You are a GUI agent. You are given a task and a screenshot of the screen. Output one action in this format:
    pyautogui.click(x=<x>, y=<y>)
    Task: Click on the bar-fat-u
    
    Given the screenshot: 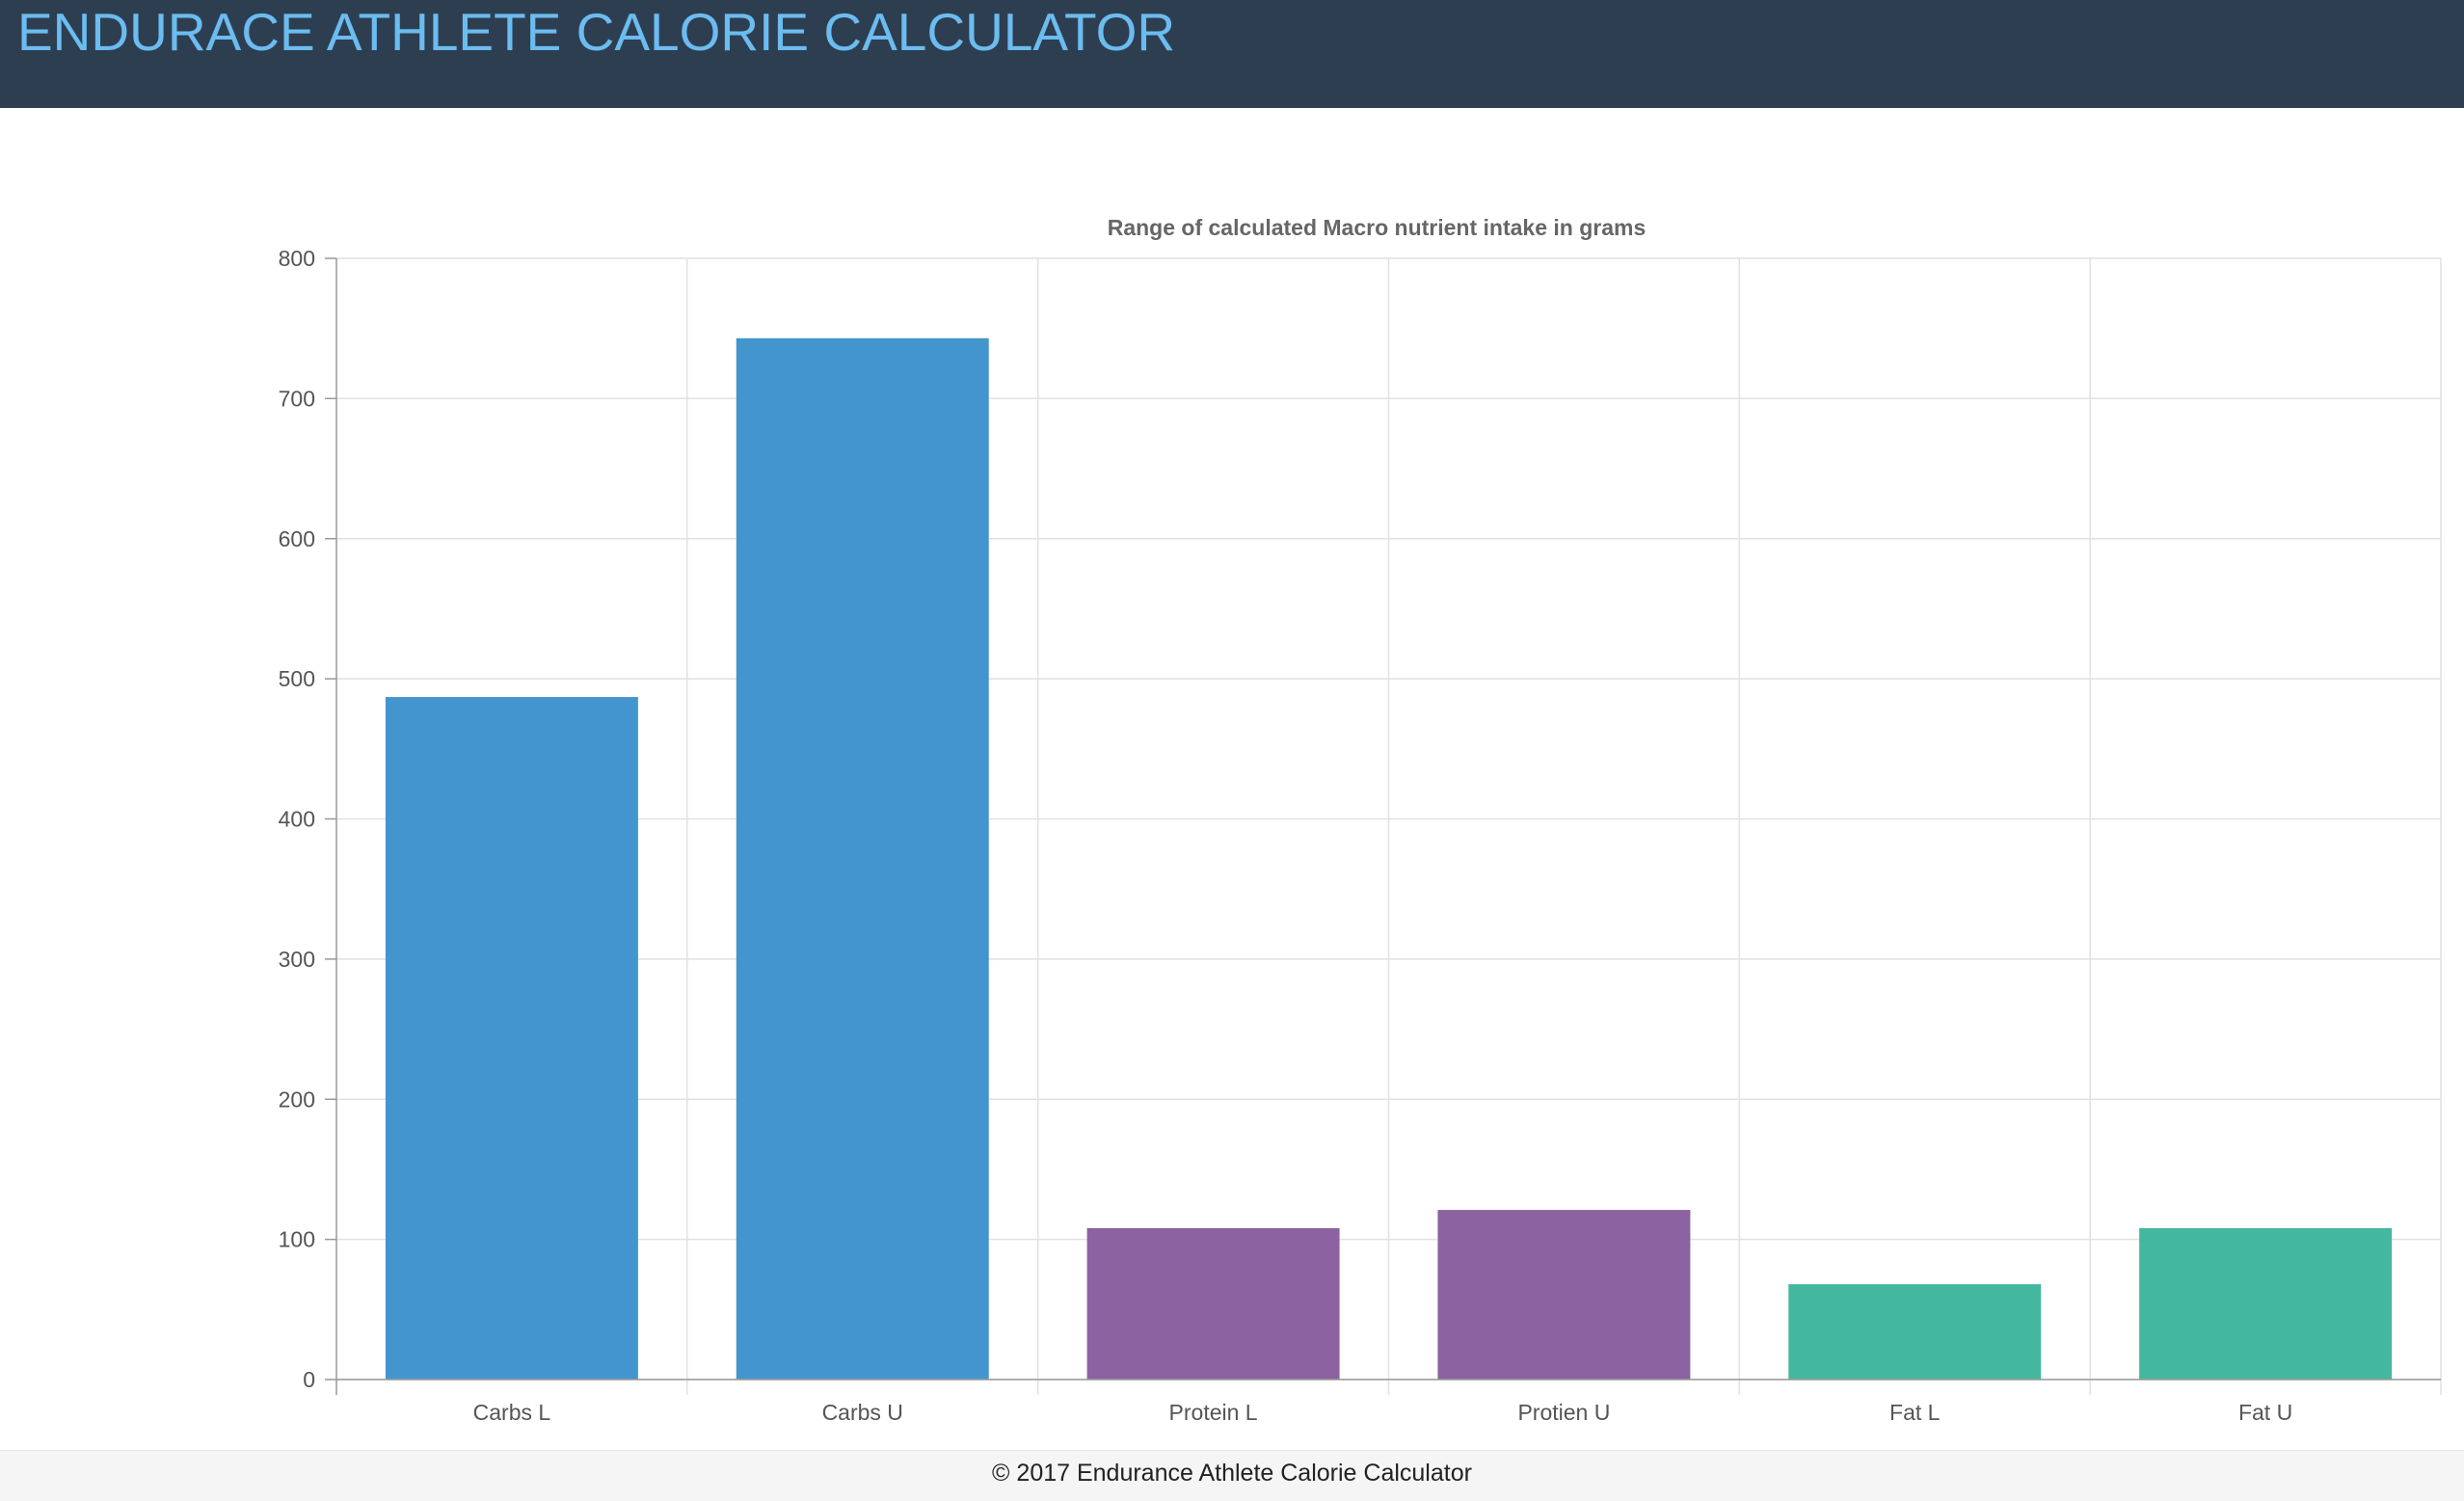 What is the action you would take?
    pyautogui.click(x=2266, y=1303)
    